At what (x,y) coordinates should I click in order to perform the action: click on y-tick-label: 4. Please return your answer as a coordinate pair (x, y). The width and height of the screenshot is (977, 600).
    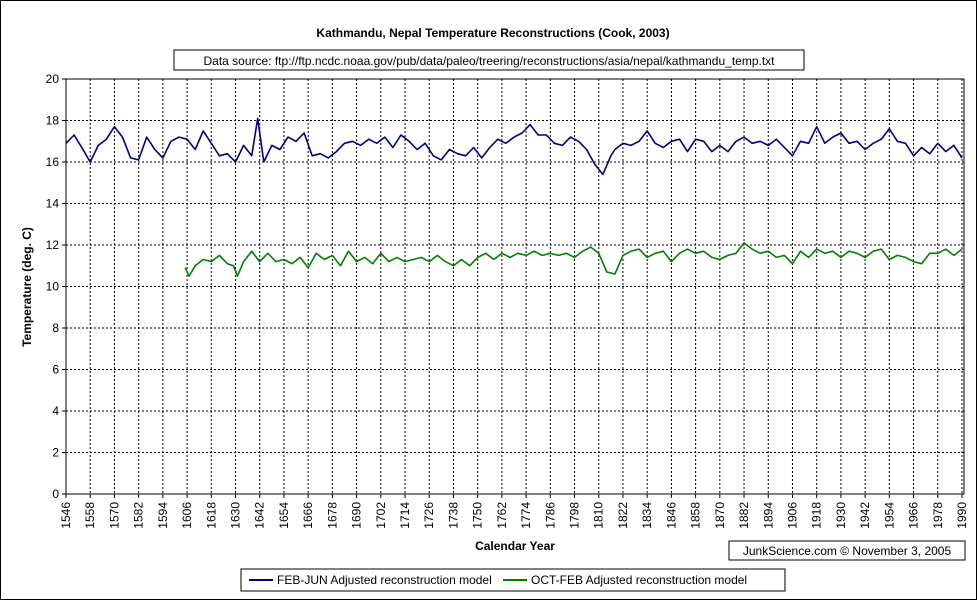
    Looking at the image, I should click on (55, 411).